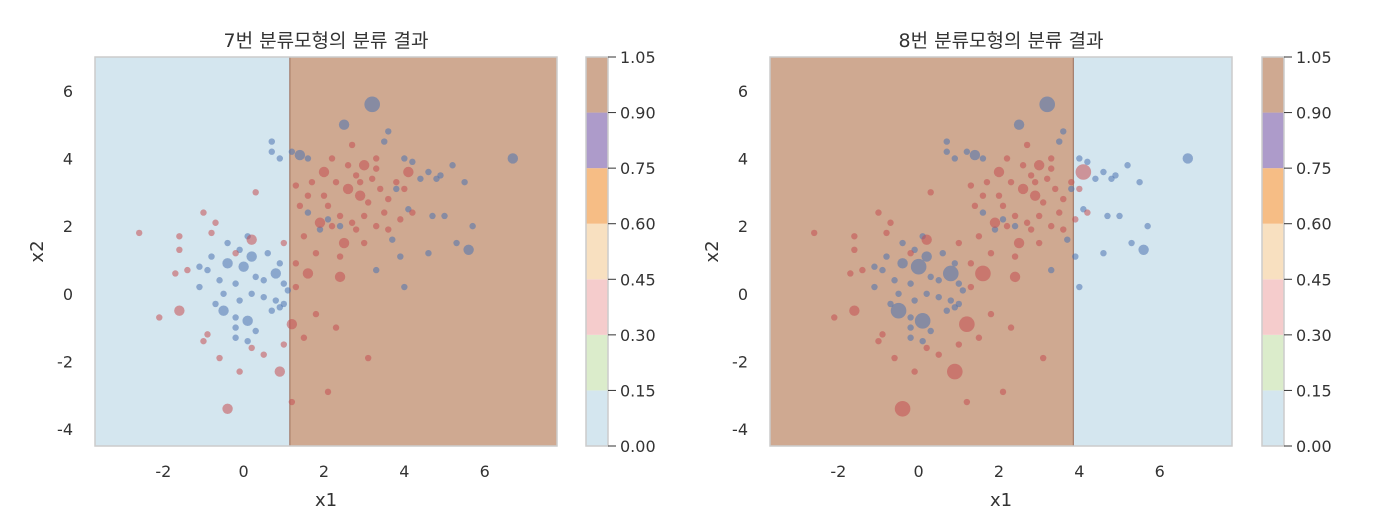 Image resolution: width=1380 pixels, height=526 pixels. What do you see at coordinates (1314, 113) in the screenshot?
I see `colorbar-tick-label: 0.90` at bounding box center [1314, 113].